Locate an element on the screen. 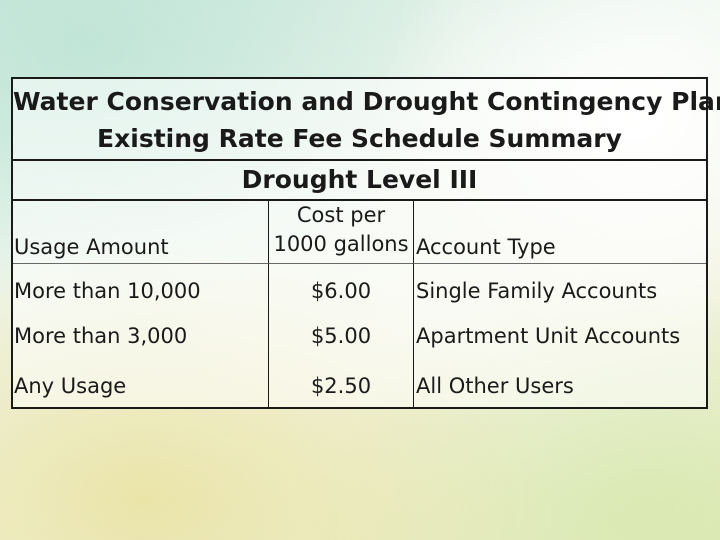 This screenshot has height=540, width=720. header-cost: Cost per 1000 gallons is located at coordinates (340, 232).